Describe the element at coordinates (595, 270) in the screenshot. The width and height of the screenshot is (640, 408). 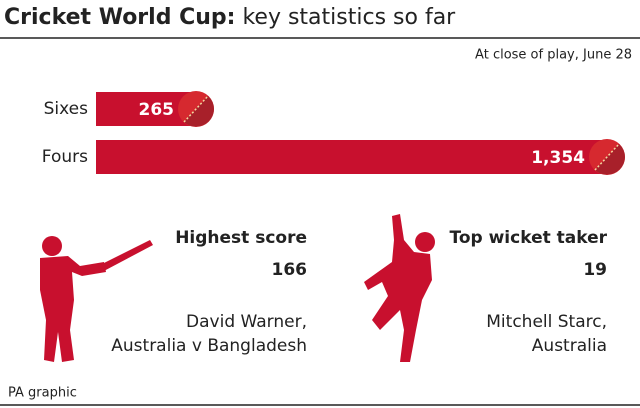
I see `panel-stat: 19` at that location.